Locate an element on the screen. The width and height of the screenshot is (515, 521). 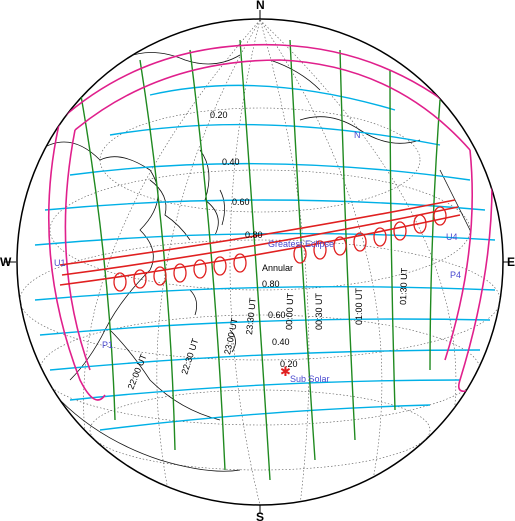
umbra-ellipses is located at coordinates (280, 249).